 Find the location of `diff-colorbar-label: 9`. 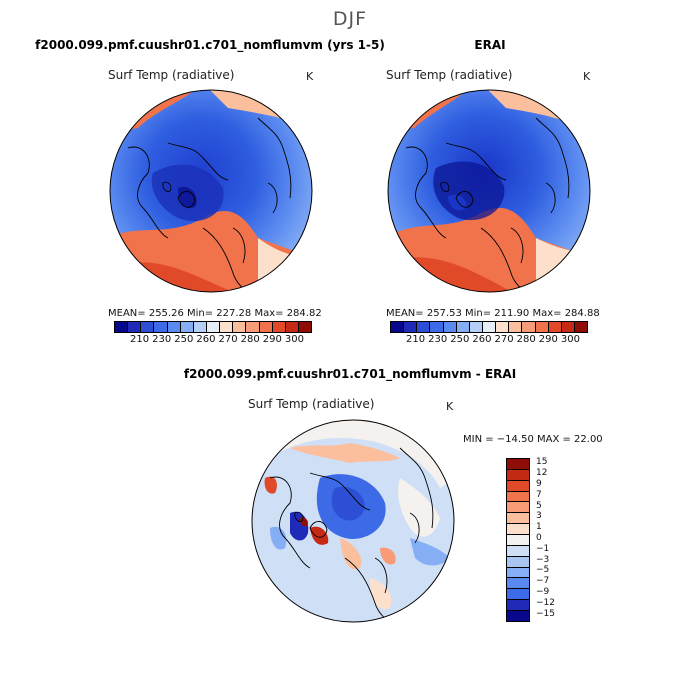

diff-colorbar-label: 9 is located at coordinates (539, 484).